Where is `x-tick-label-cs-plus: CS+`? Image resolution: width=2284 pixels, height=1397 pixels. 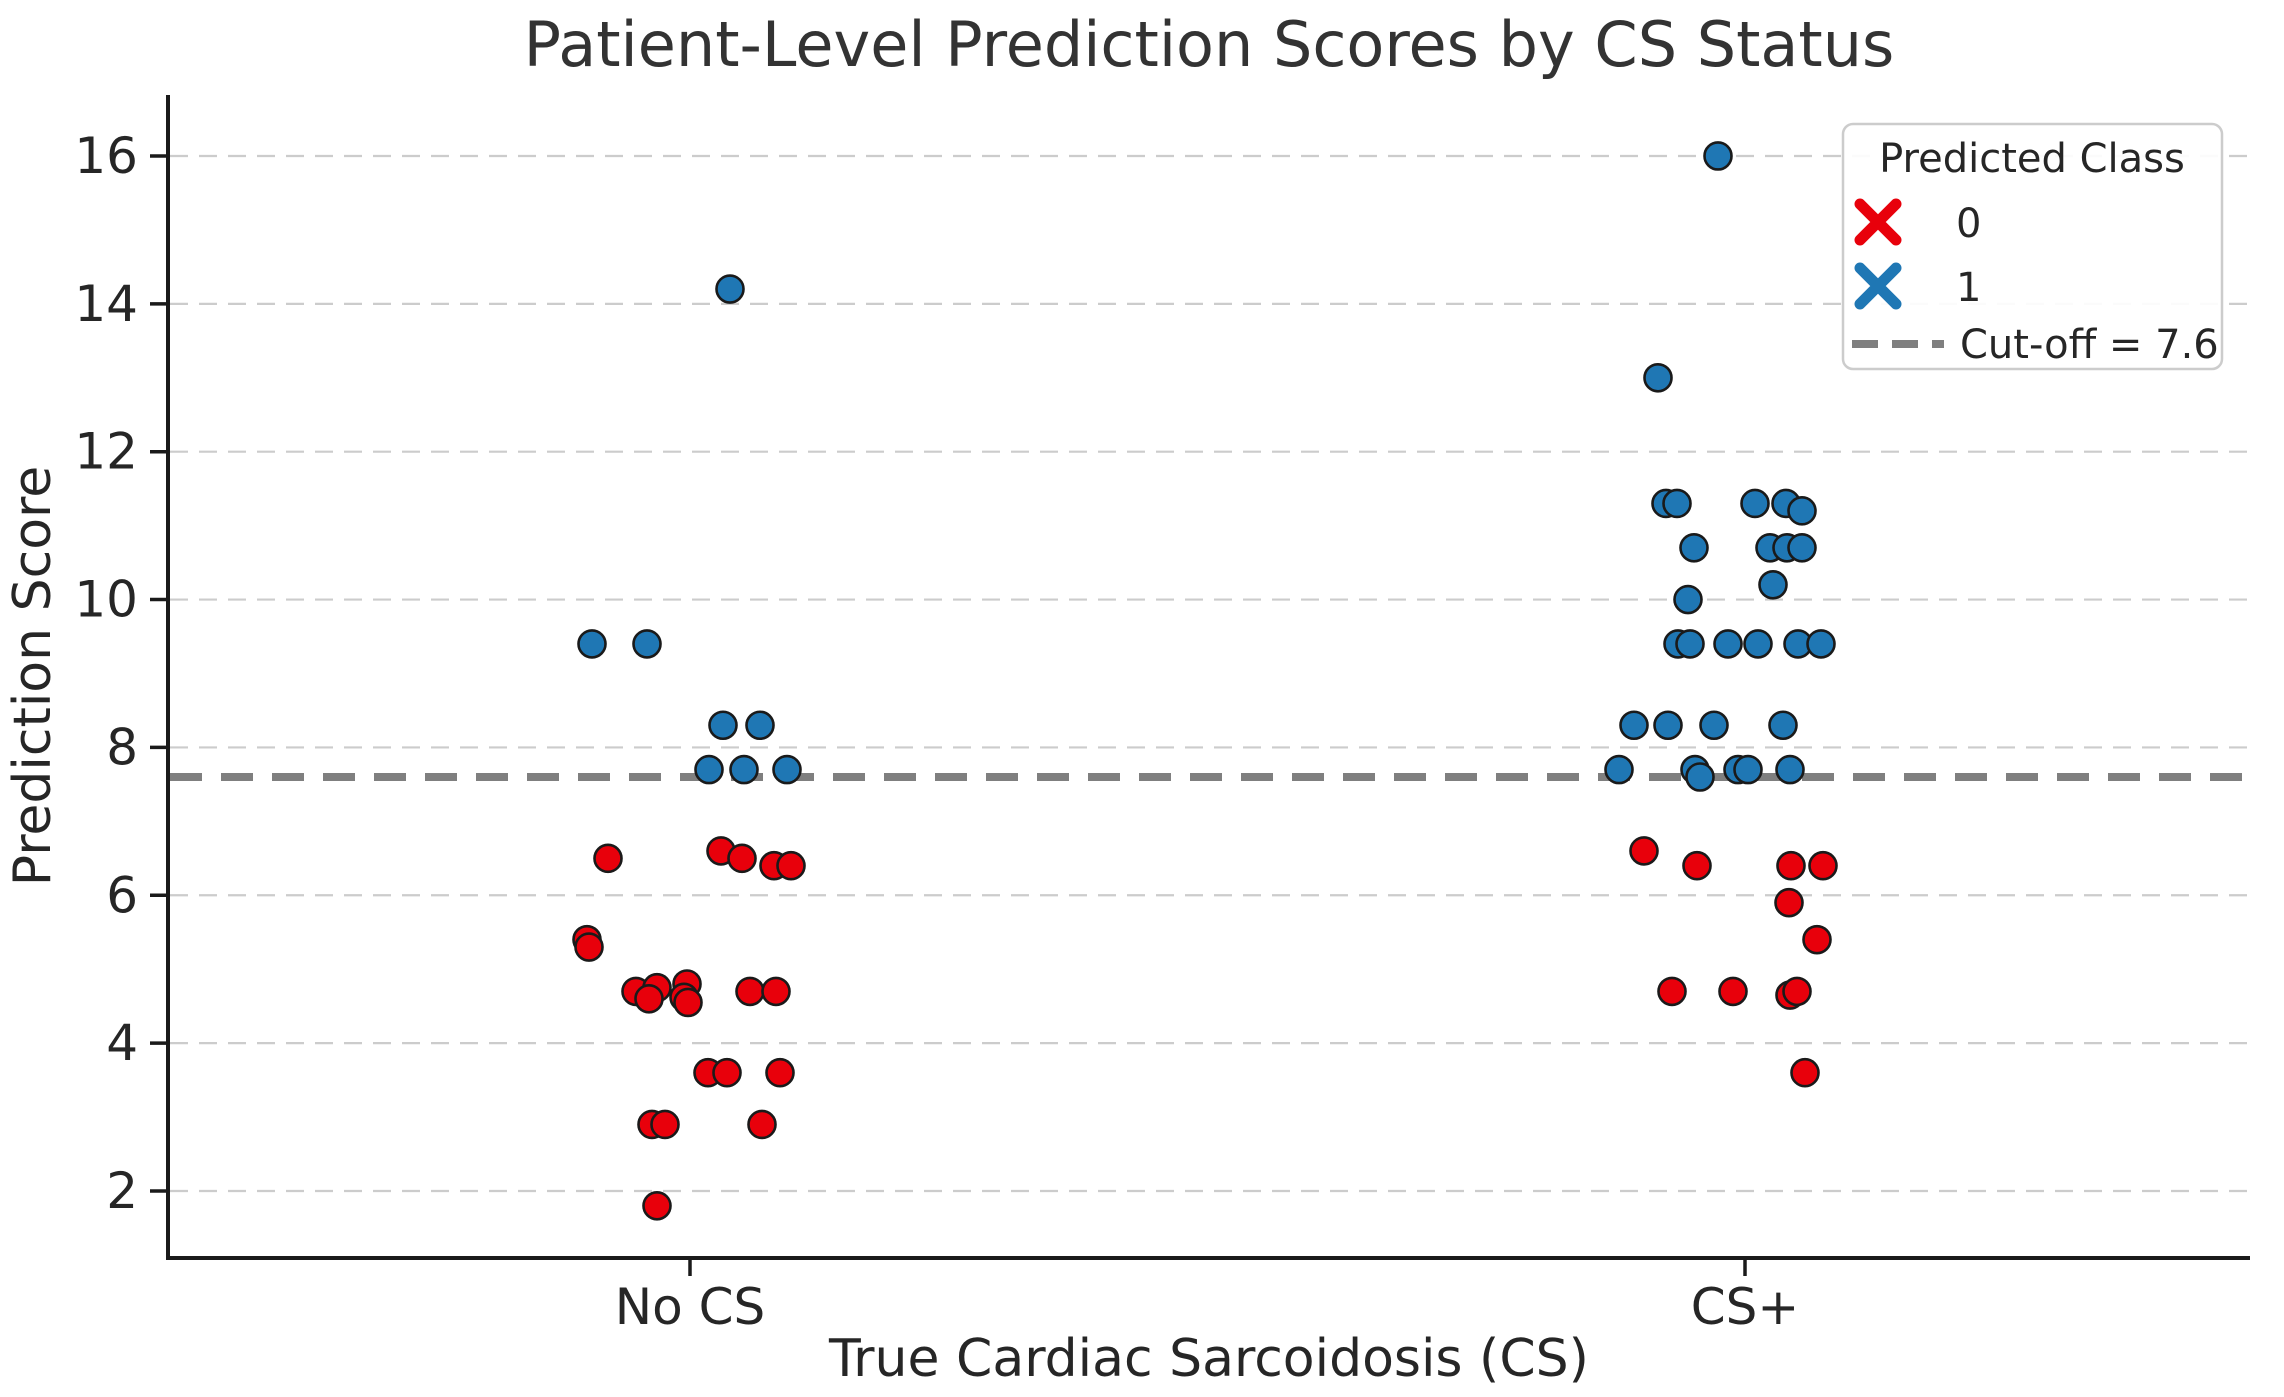
x-tick-label-cs-plus: CS+ is located at coordinates (1745, 1307).